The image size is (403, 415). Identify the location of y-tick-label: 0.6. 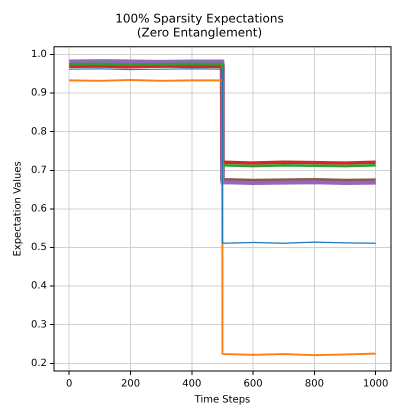
(38, 208).